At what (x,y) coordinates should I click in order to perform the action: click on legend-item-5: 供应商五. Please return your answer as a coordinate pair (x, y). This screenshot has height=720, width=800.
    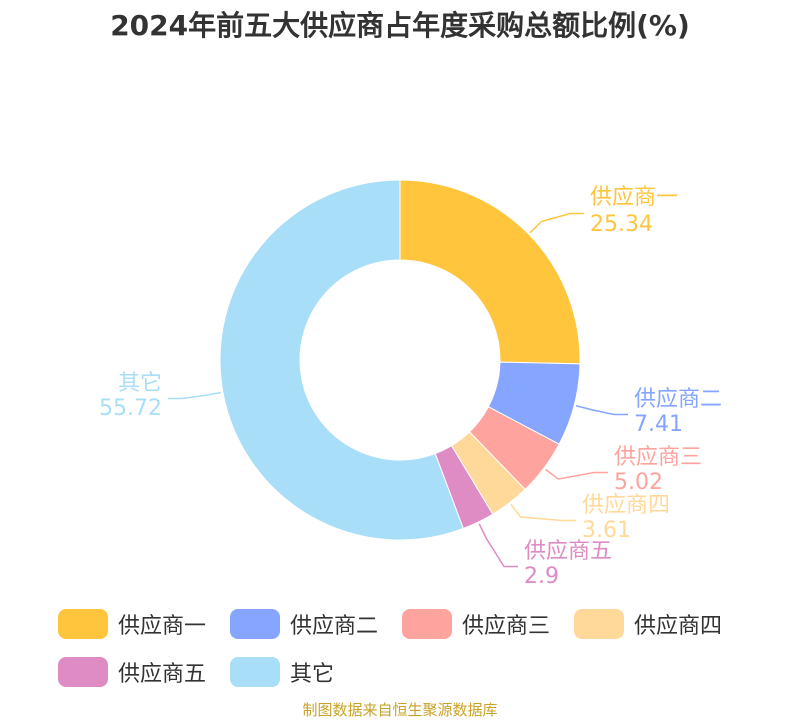
    Looking at the image, I should click on (132, 672).